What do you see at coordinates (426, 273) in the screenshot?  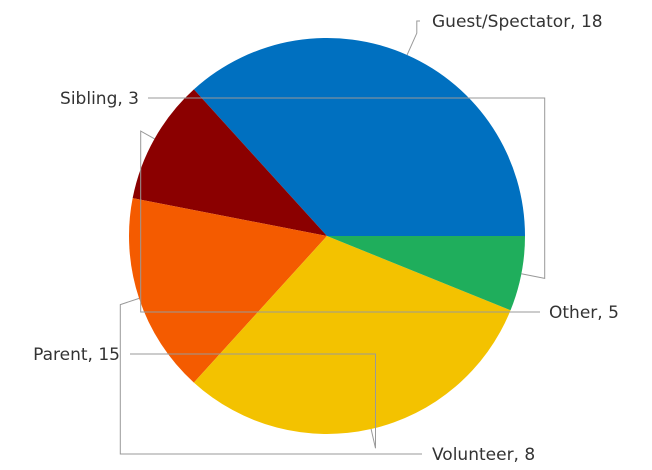 I see `pie-slice-sibling` at bounding box center [426, 273].